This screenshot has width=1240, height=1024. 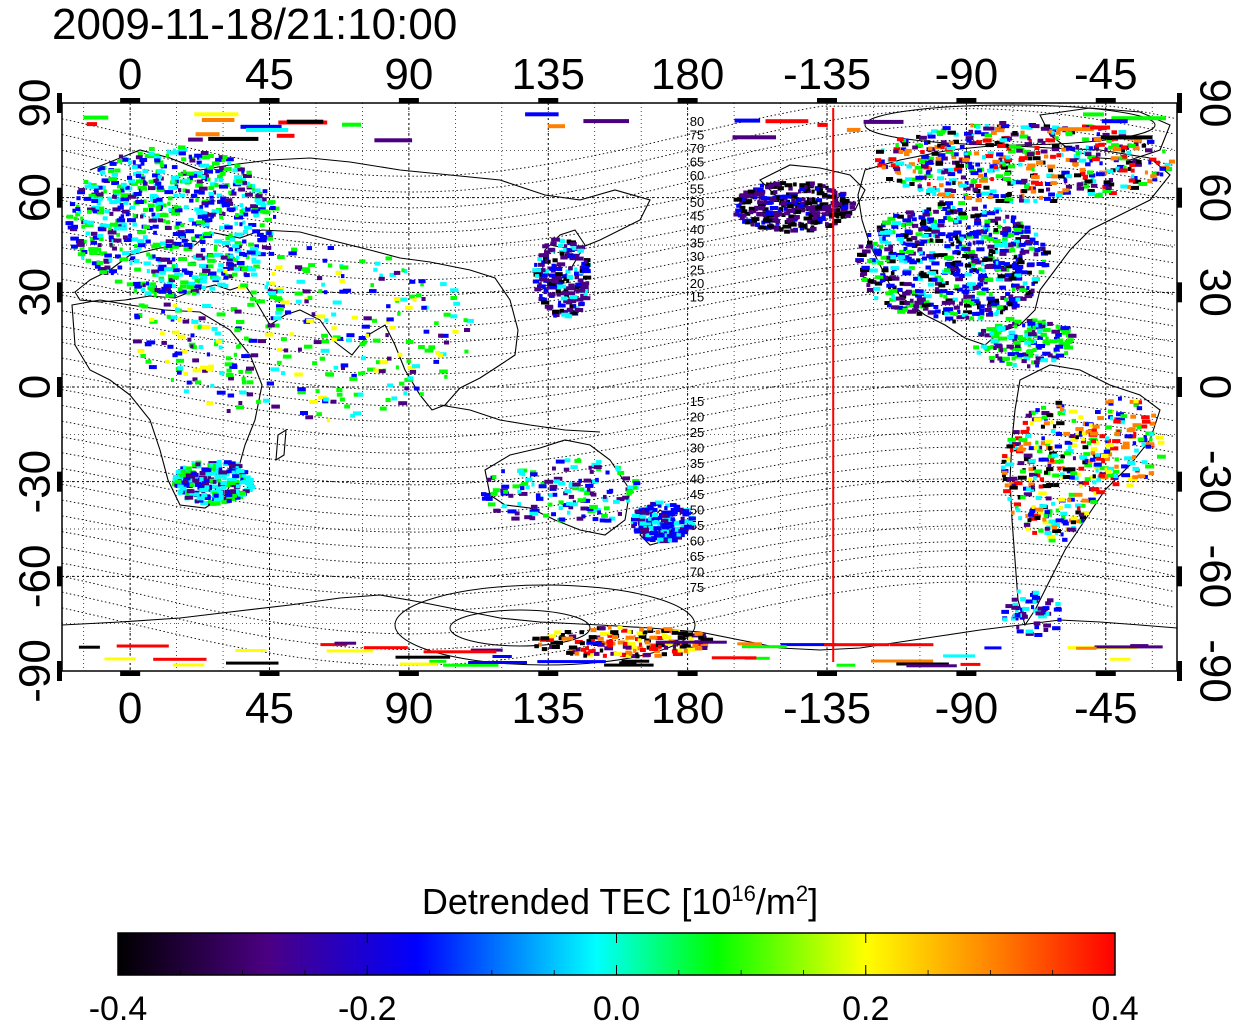 I want to click on lon-tick-top, so click(x=130, y=100).